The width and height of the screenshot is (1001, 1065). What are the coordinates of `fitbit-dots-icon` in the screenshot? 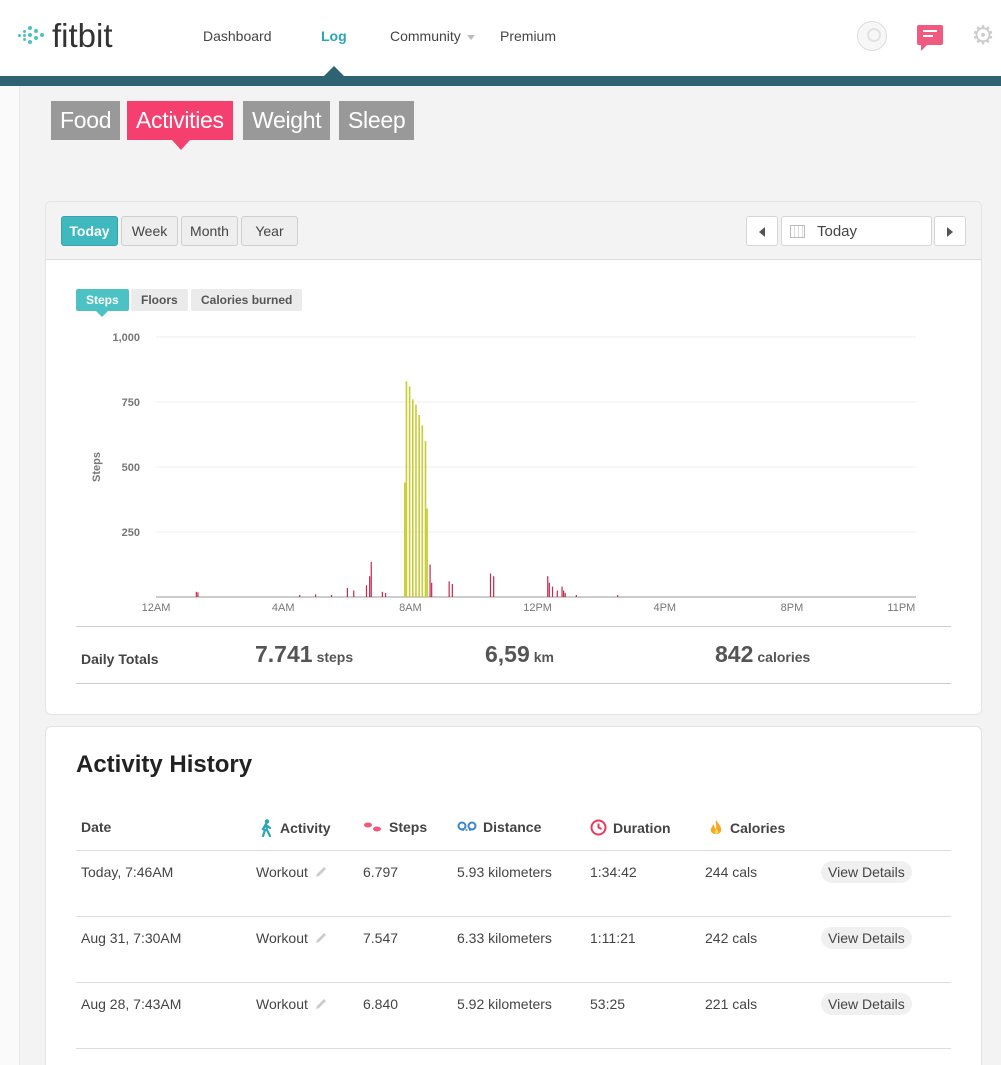 It's located at (31, 36).